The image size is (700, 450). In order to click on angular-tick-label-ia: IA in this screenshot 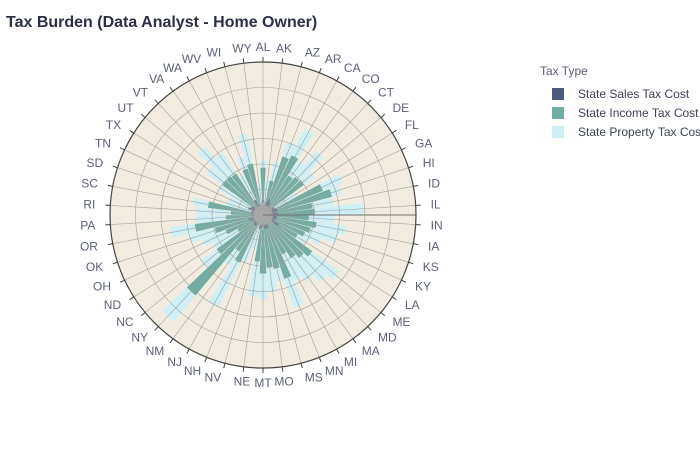, I will do `click(433, 246)`.